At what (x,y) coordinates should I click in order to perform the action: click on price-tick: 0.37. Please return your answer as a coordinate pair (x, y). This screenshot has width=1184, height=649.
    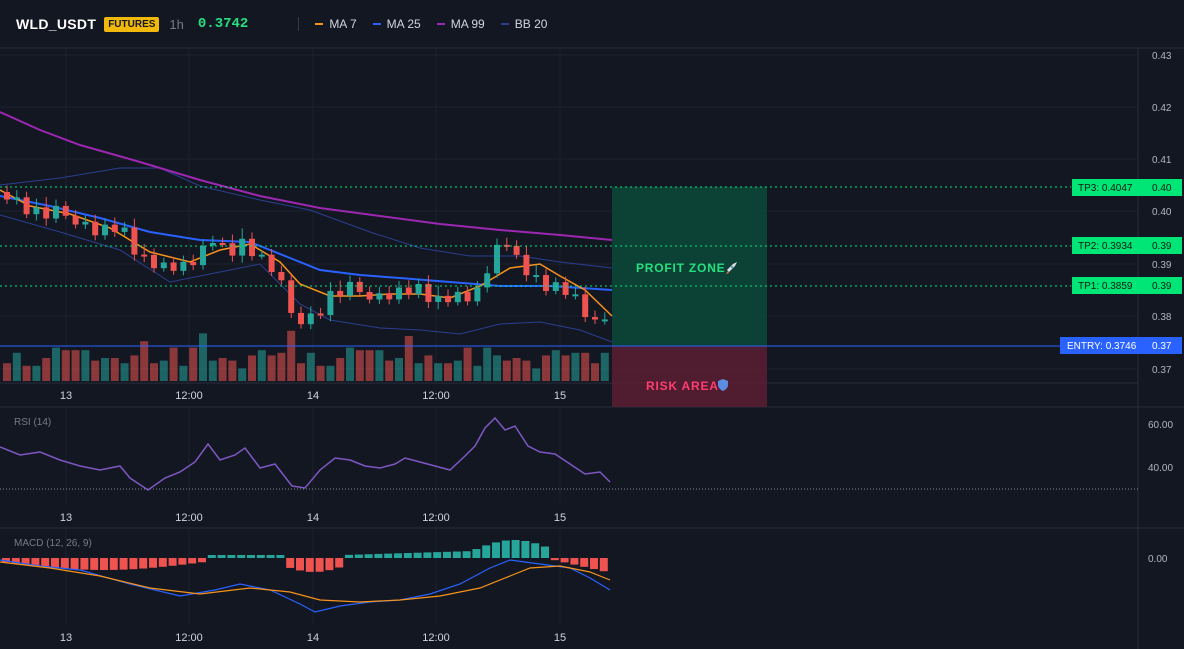
    Looking at the image, I should click on (1162, 370).